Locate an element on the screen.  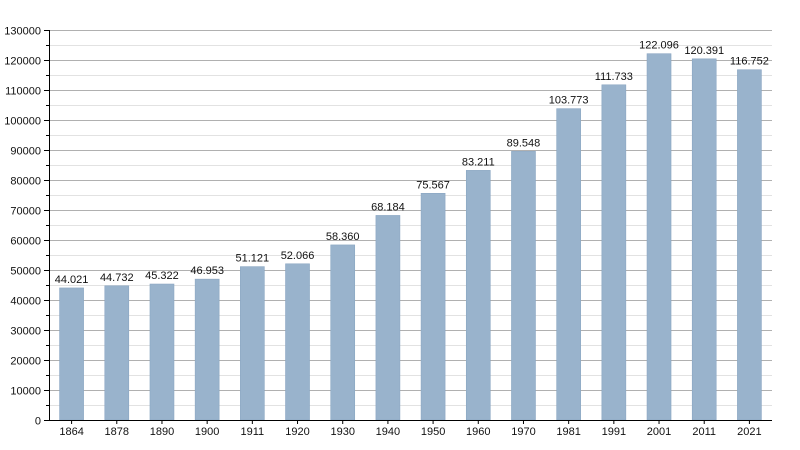
x-tick-label: 1878 is located at coordinates (117, 432).